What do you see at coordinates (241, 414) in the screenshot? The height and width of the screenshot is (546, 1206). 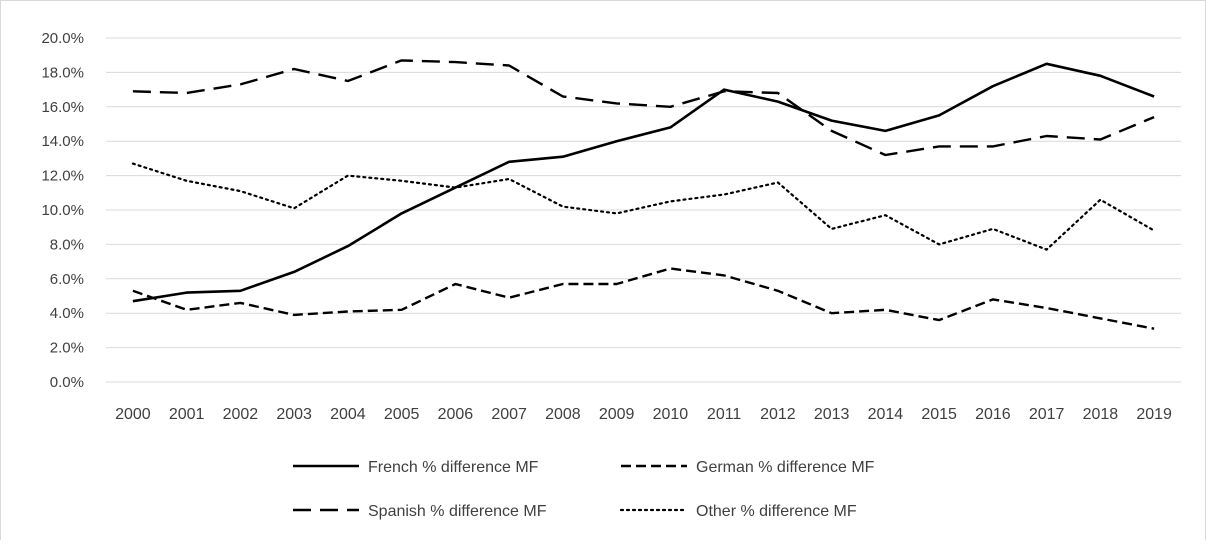 I see `x-tick-label: 2002` at bounding box center [241, 414].